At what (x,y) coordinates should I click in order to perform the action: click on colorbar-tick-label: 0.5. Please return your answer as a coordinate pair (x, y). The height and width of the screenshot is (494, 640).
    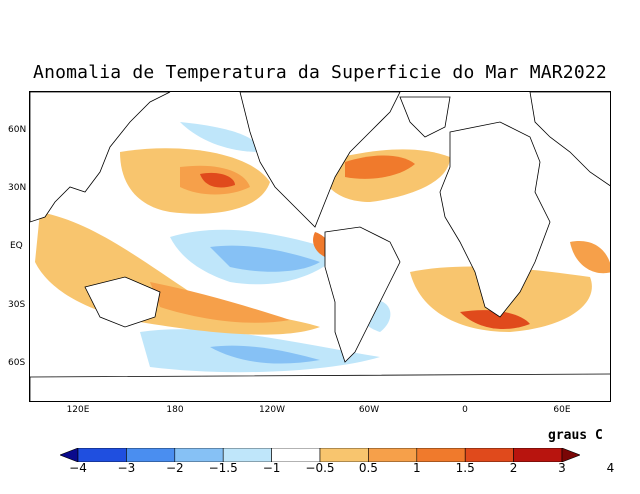
    Looking at the image, I should click on (368, 468).